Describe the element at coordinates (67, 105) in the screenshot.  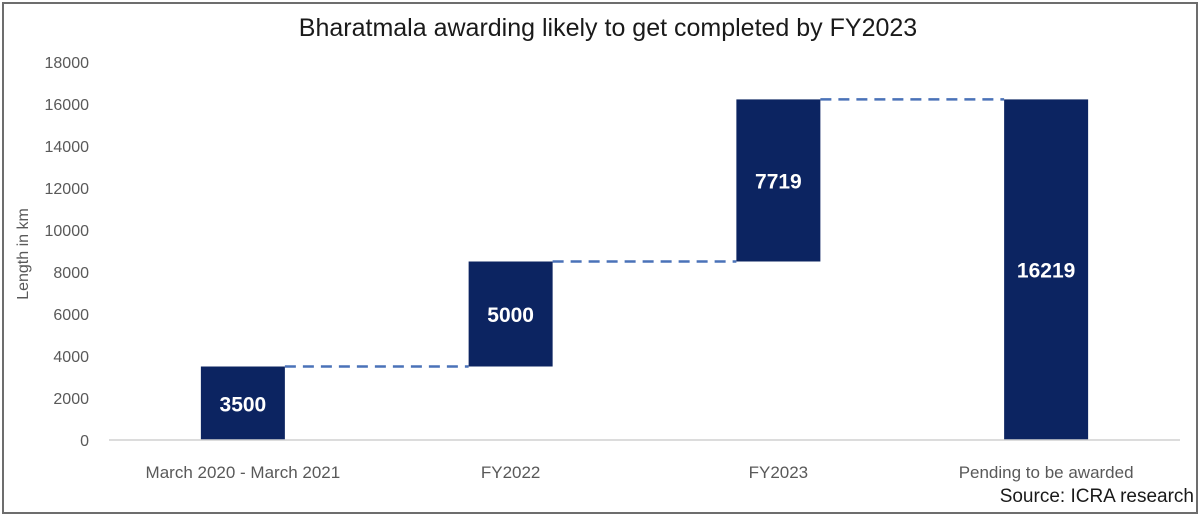
I see `y-tick-label: 16000` at that location.